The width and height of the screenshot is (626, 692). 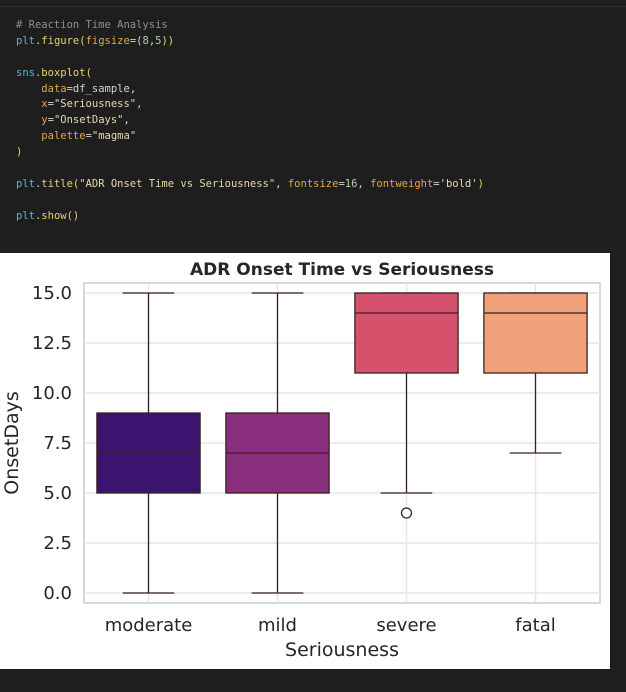 What do you see at coordinates (158, 40) in the screenshot?
I see `code-token: 5` at bounding box center [158, 40].